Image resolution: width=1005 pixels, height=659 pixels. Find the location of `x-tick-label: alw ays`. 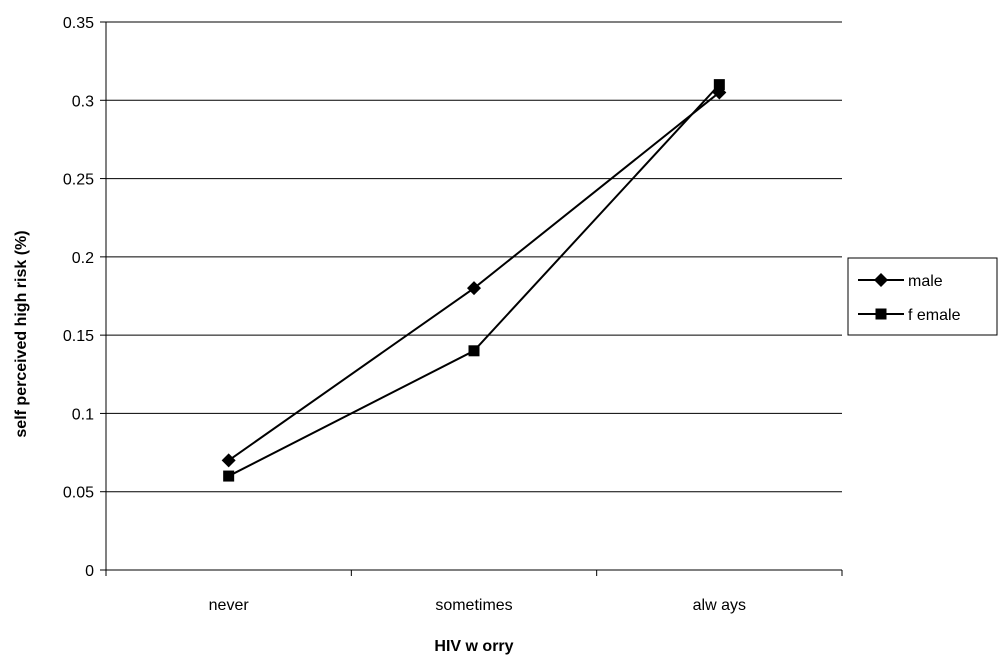

x-tick-label: alw ays is located at coordinates (719, 605).